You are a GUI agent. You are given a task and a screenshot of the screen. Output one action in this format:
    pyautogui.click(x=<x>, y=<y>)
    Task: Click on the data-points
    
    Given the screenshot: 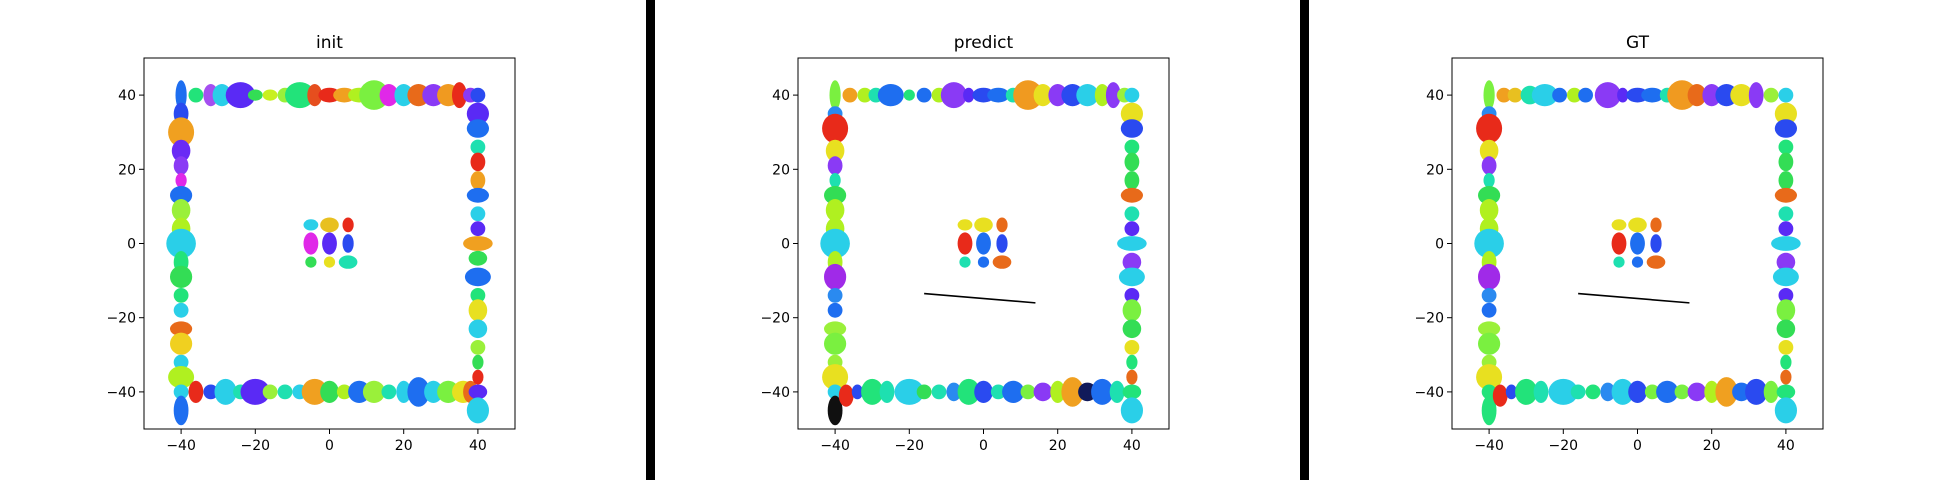 What is the action you would take?
    pyautogui.click(x=1637, y=253)
    